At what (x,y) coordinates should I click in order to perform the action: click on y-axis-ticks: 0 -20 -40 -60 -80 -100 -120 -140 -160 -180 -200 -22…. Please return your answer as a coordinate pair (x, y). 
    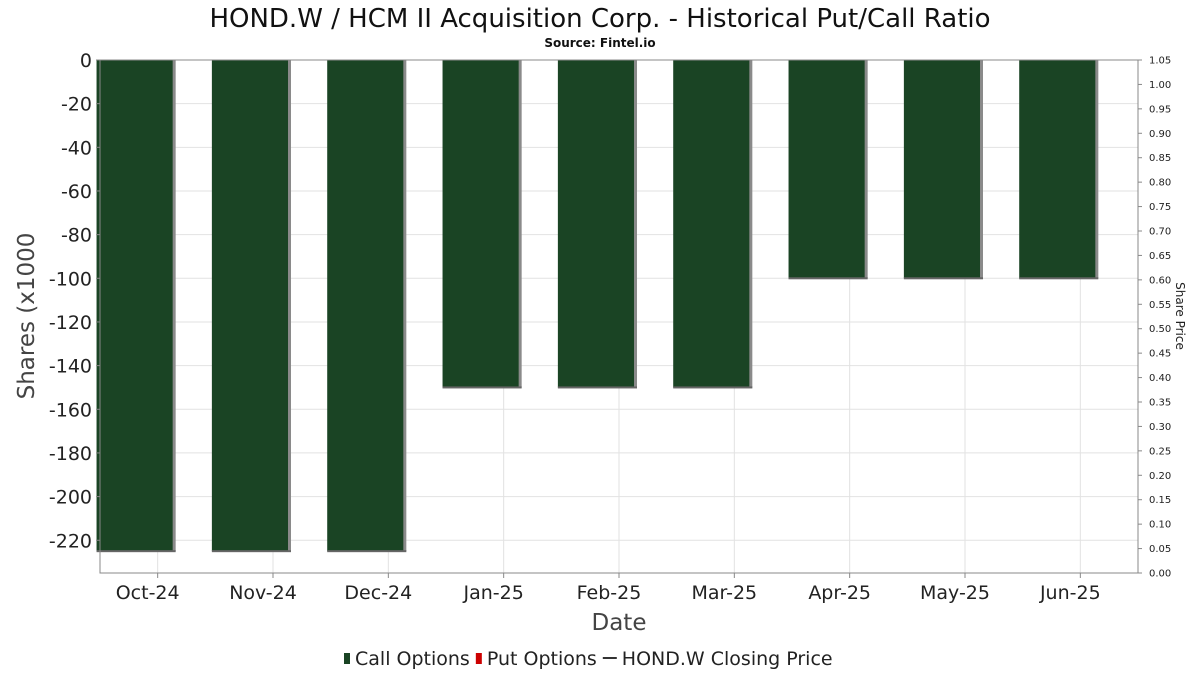
    Looking at the image, I should click on (74, 301).